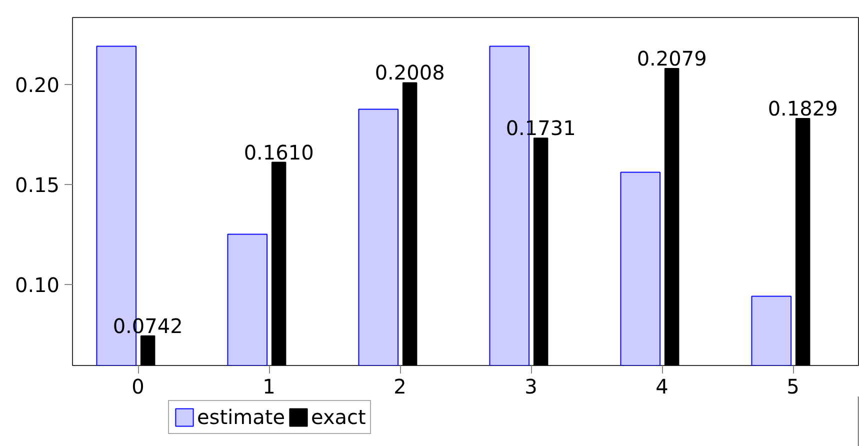 The height and width of the screenshot is (446, 859). Describe the element at coordinates (37, 284) in the screenshot. I see `y-tick-label: 0.10` at that location.